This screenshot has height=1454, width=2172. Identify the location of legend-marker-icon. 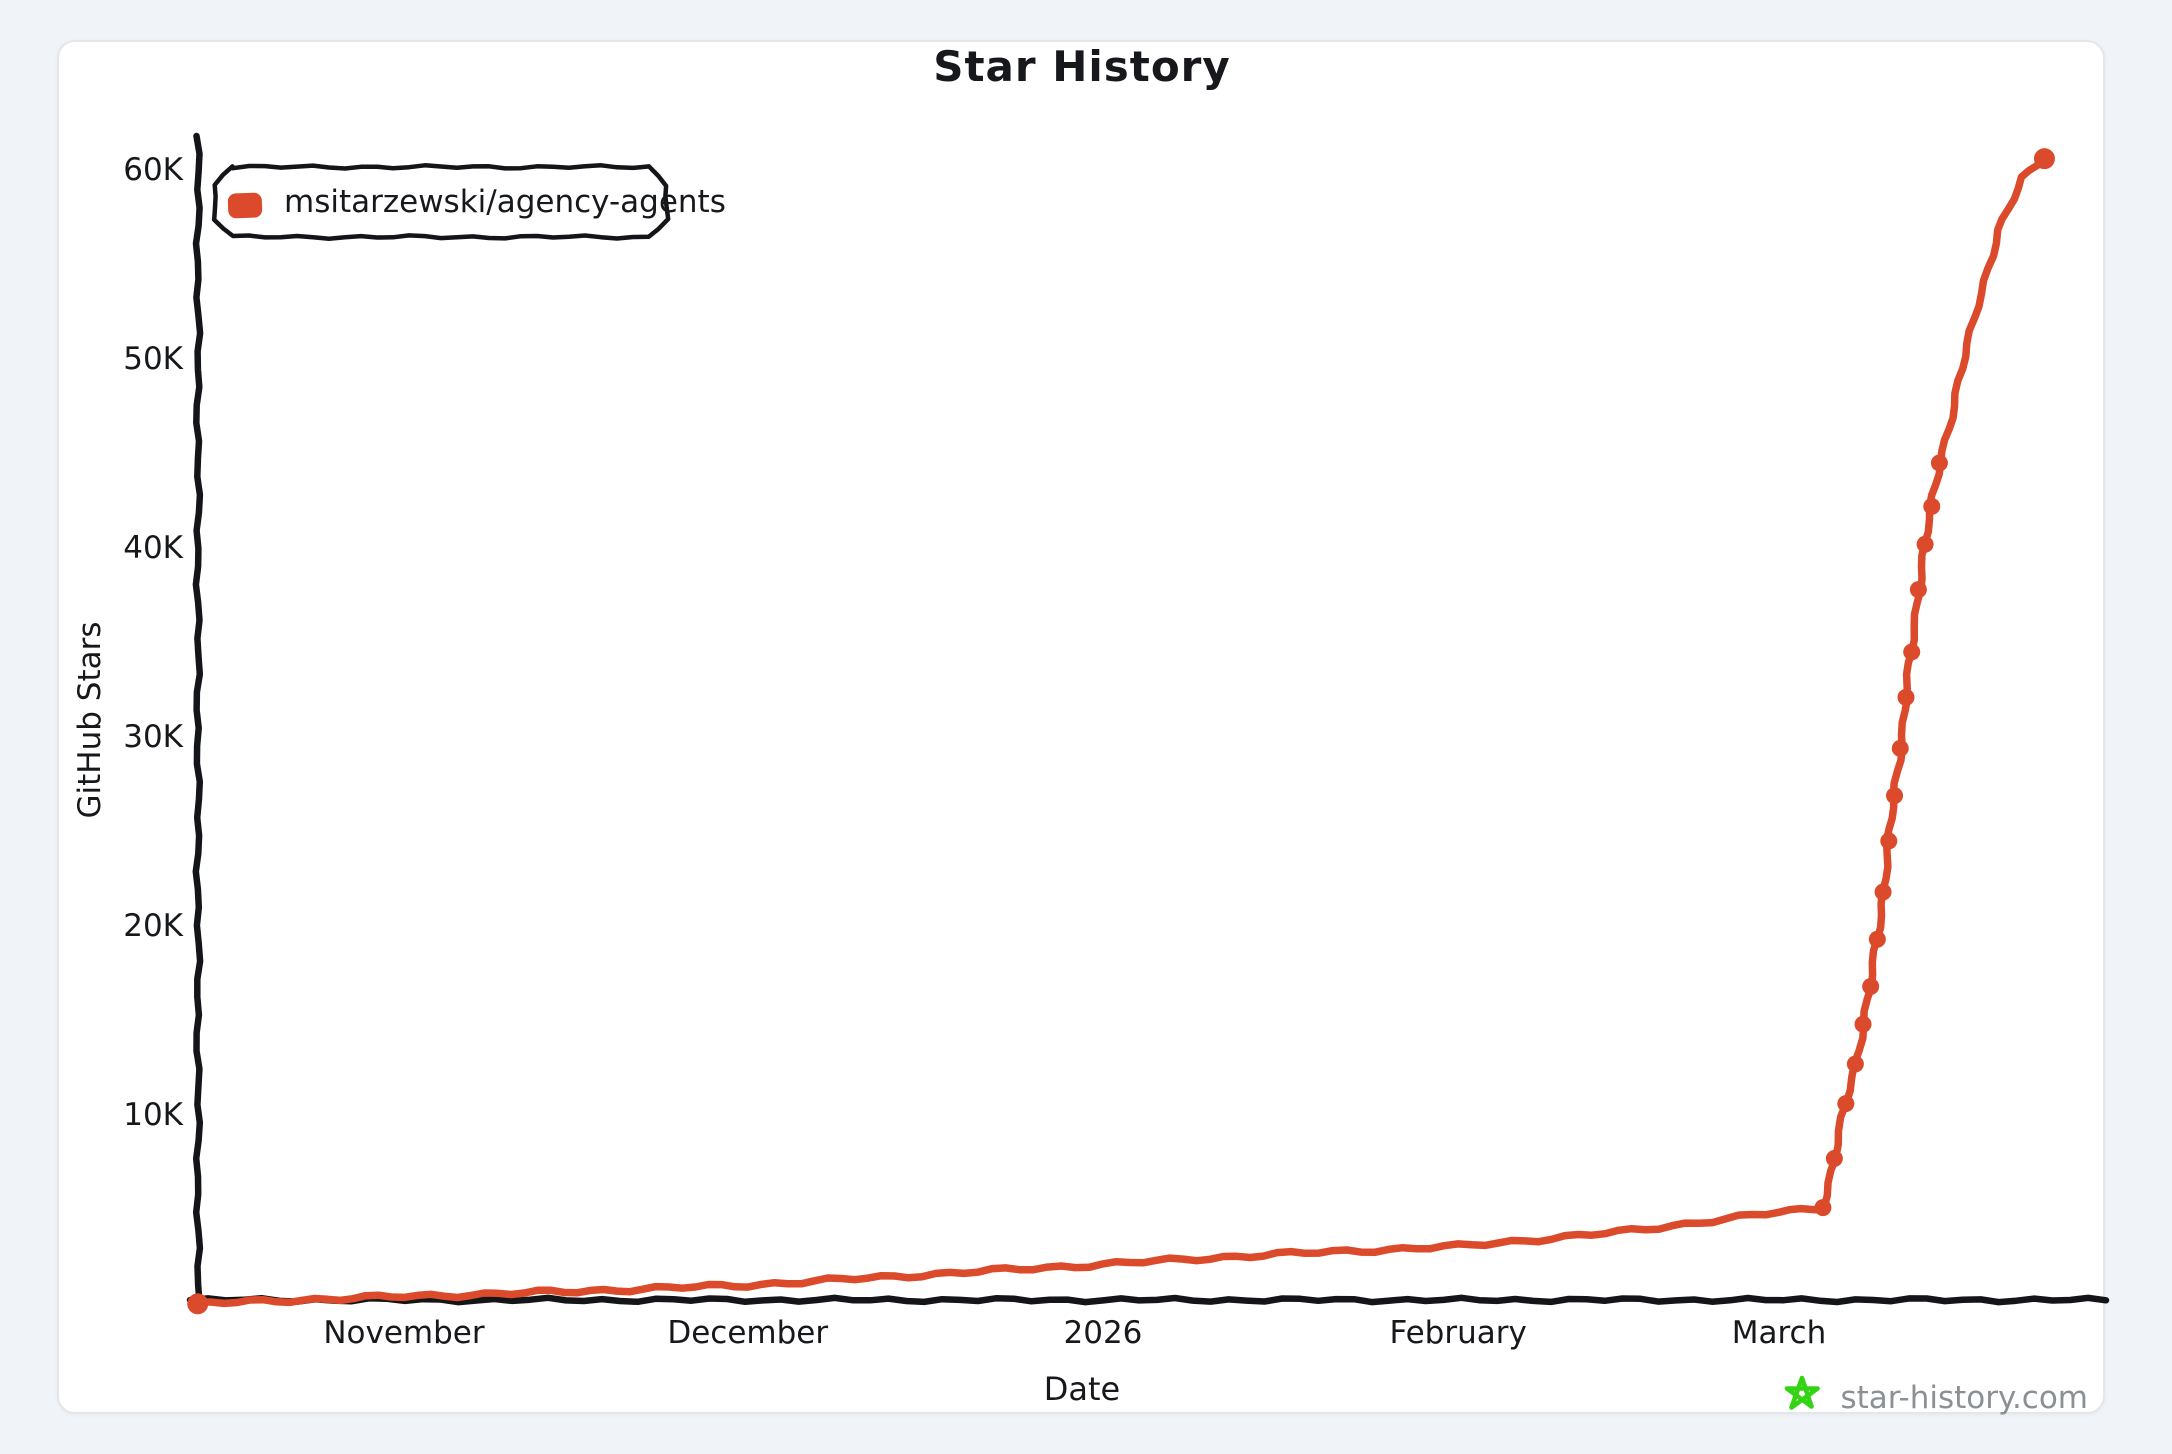
(245, 205).